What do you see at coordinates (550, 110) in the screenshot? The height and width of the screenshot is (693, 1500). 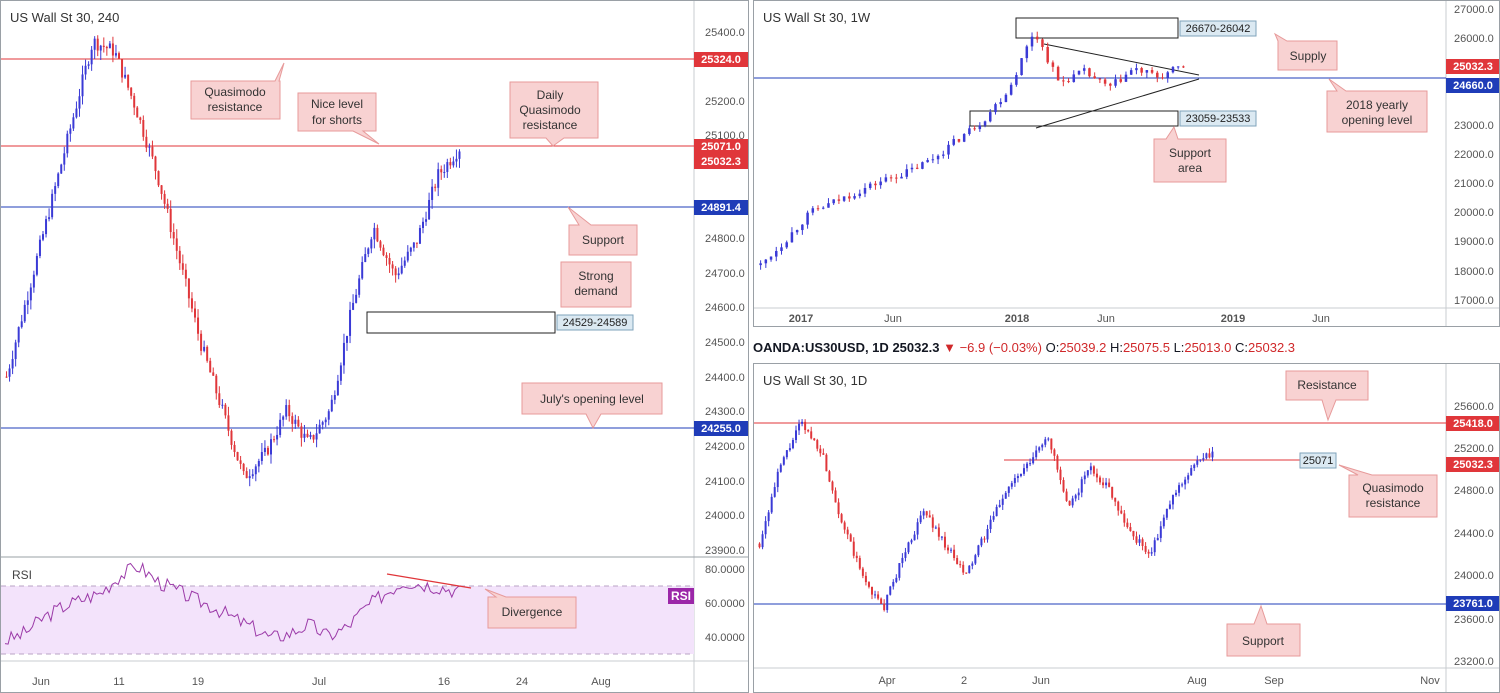 I see `svg-text: Quasimodo` at bounding box center [550, 110].